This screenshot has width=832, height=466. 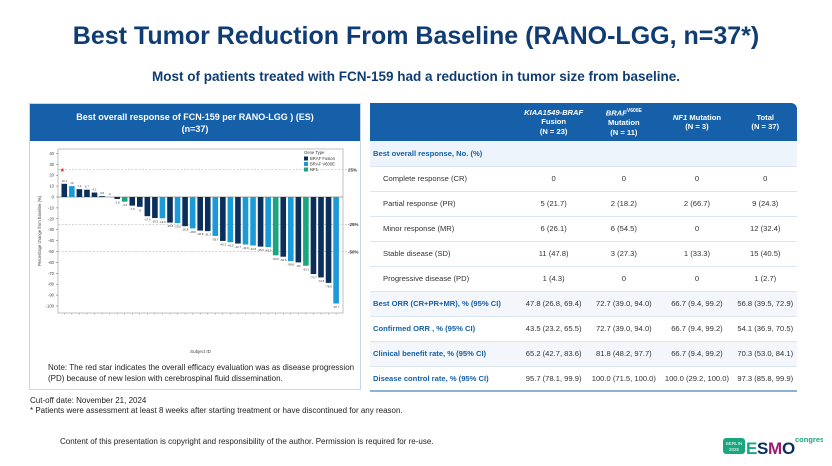 I want to click on bar-value-label: -45.5, so click(x=260, y=250).